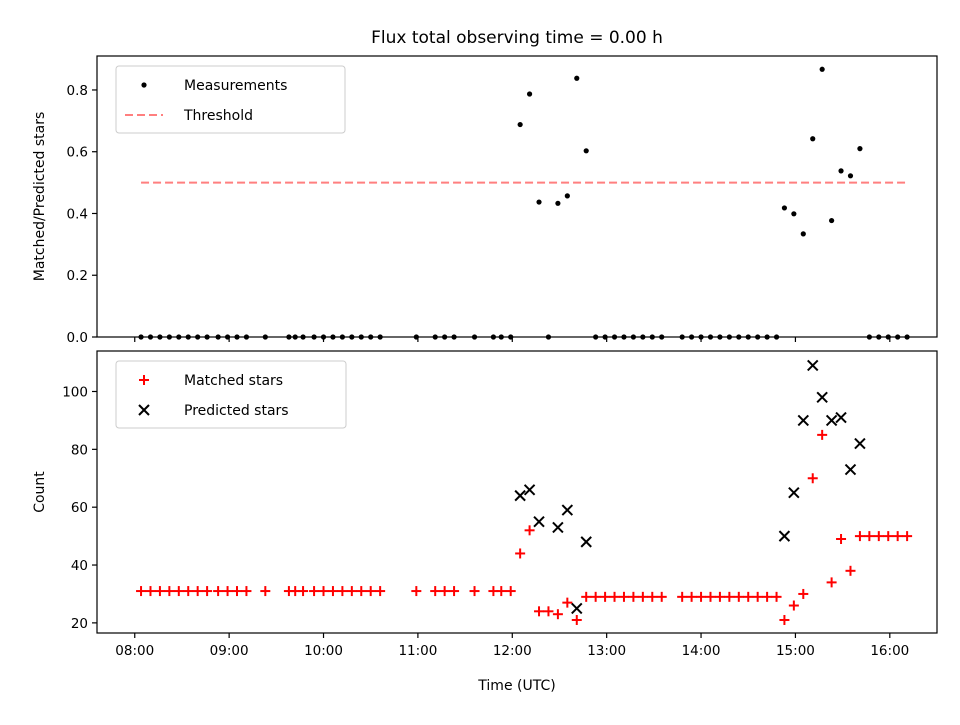 Image resolution: width=960 pixels, height=725 pixels. Describe the element at coordinates (75, 392) in the screenshot. I see `y-tick-label: 100` at that location.